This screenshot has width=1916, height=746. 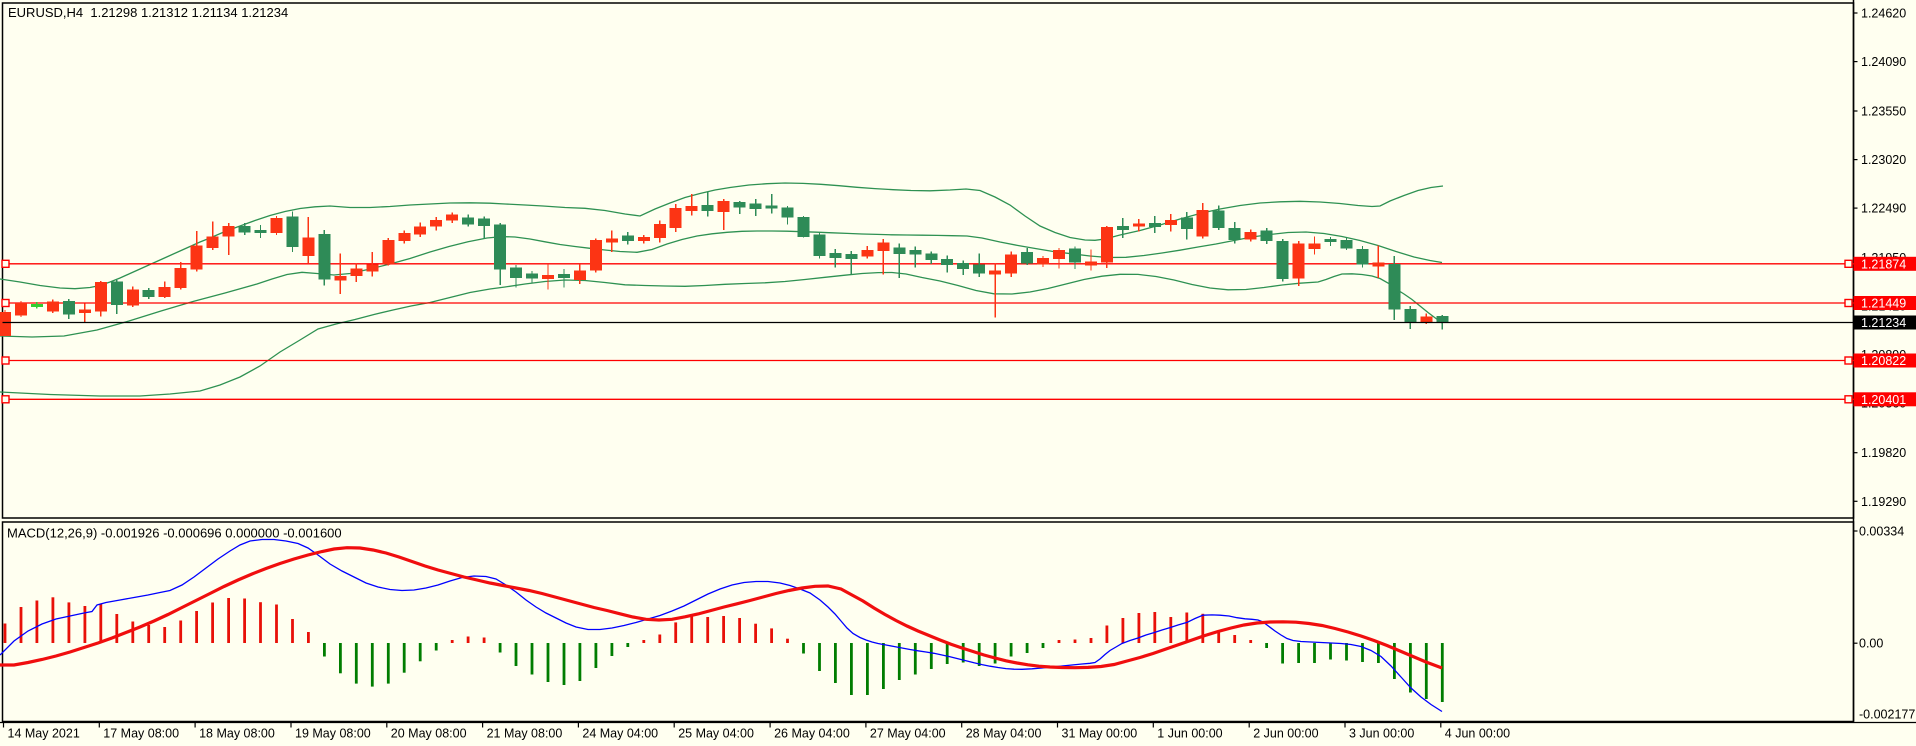 I want to click on svg-text: 31 May 00:00, so click(x=1100, y=734).